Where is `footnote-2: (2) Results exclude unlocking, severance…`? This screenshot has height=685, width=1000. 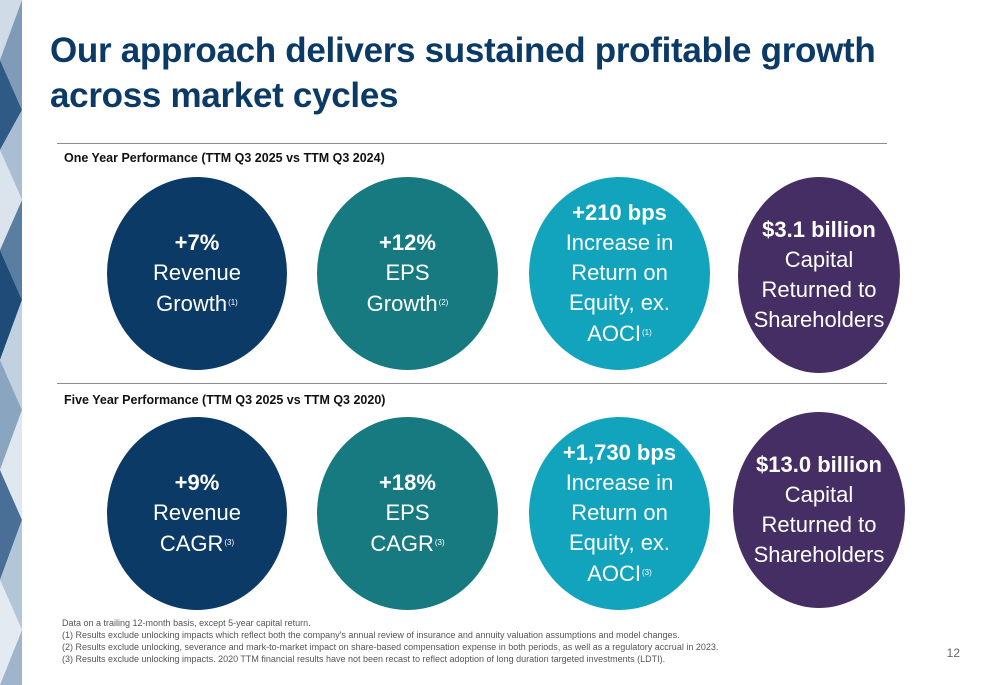 footnote-2: (2) Results exclude unlocking, severance… is located at coordinates (390, 647).